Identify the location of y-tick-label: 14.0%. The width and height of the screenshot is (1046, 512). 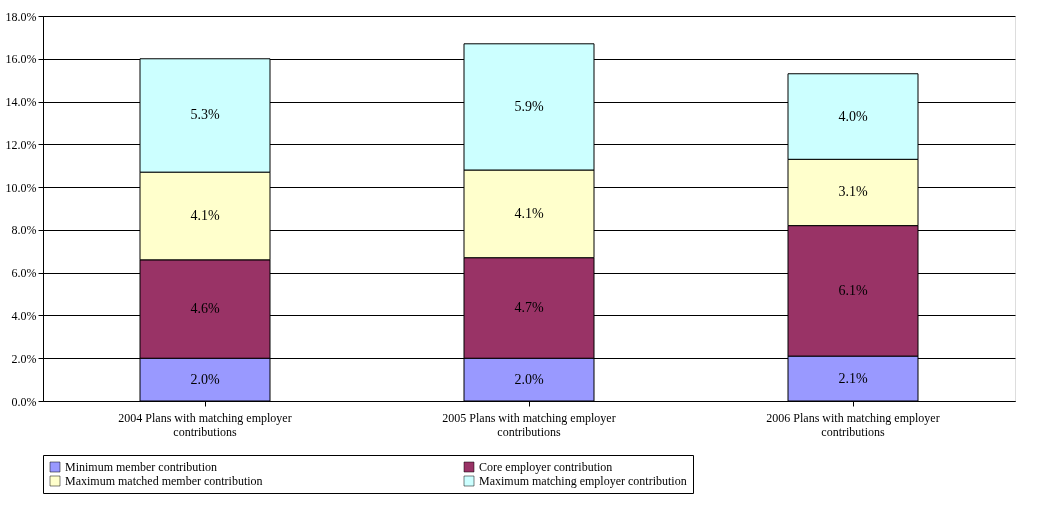
(21, 102).